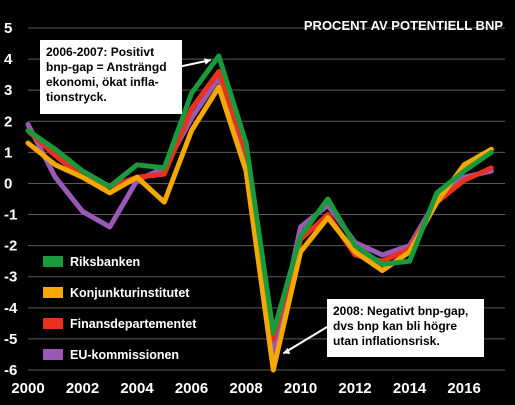 This screenshot has width=515, height=405. I want to click on annotation-arrow, so click(305, 340).